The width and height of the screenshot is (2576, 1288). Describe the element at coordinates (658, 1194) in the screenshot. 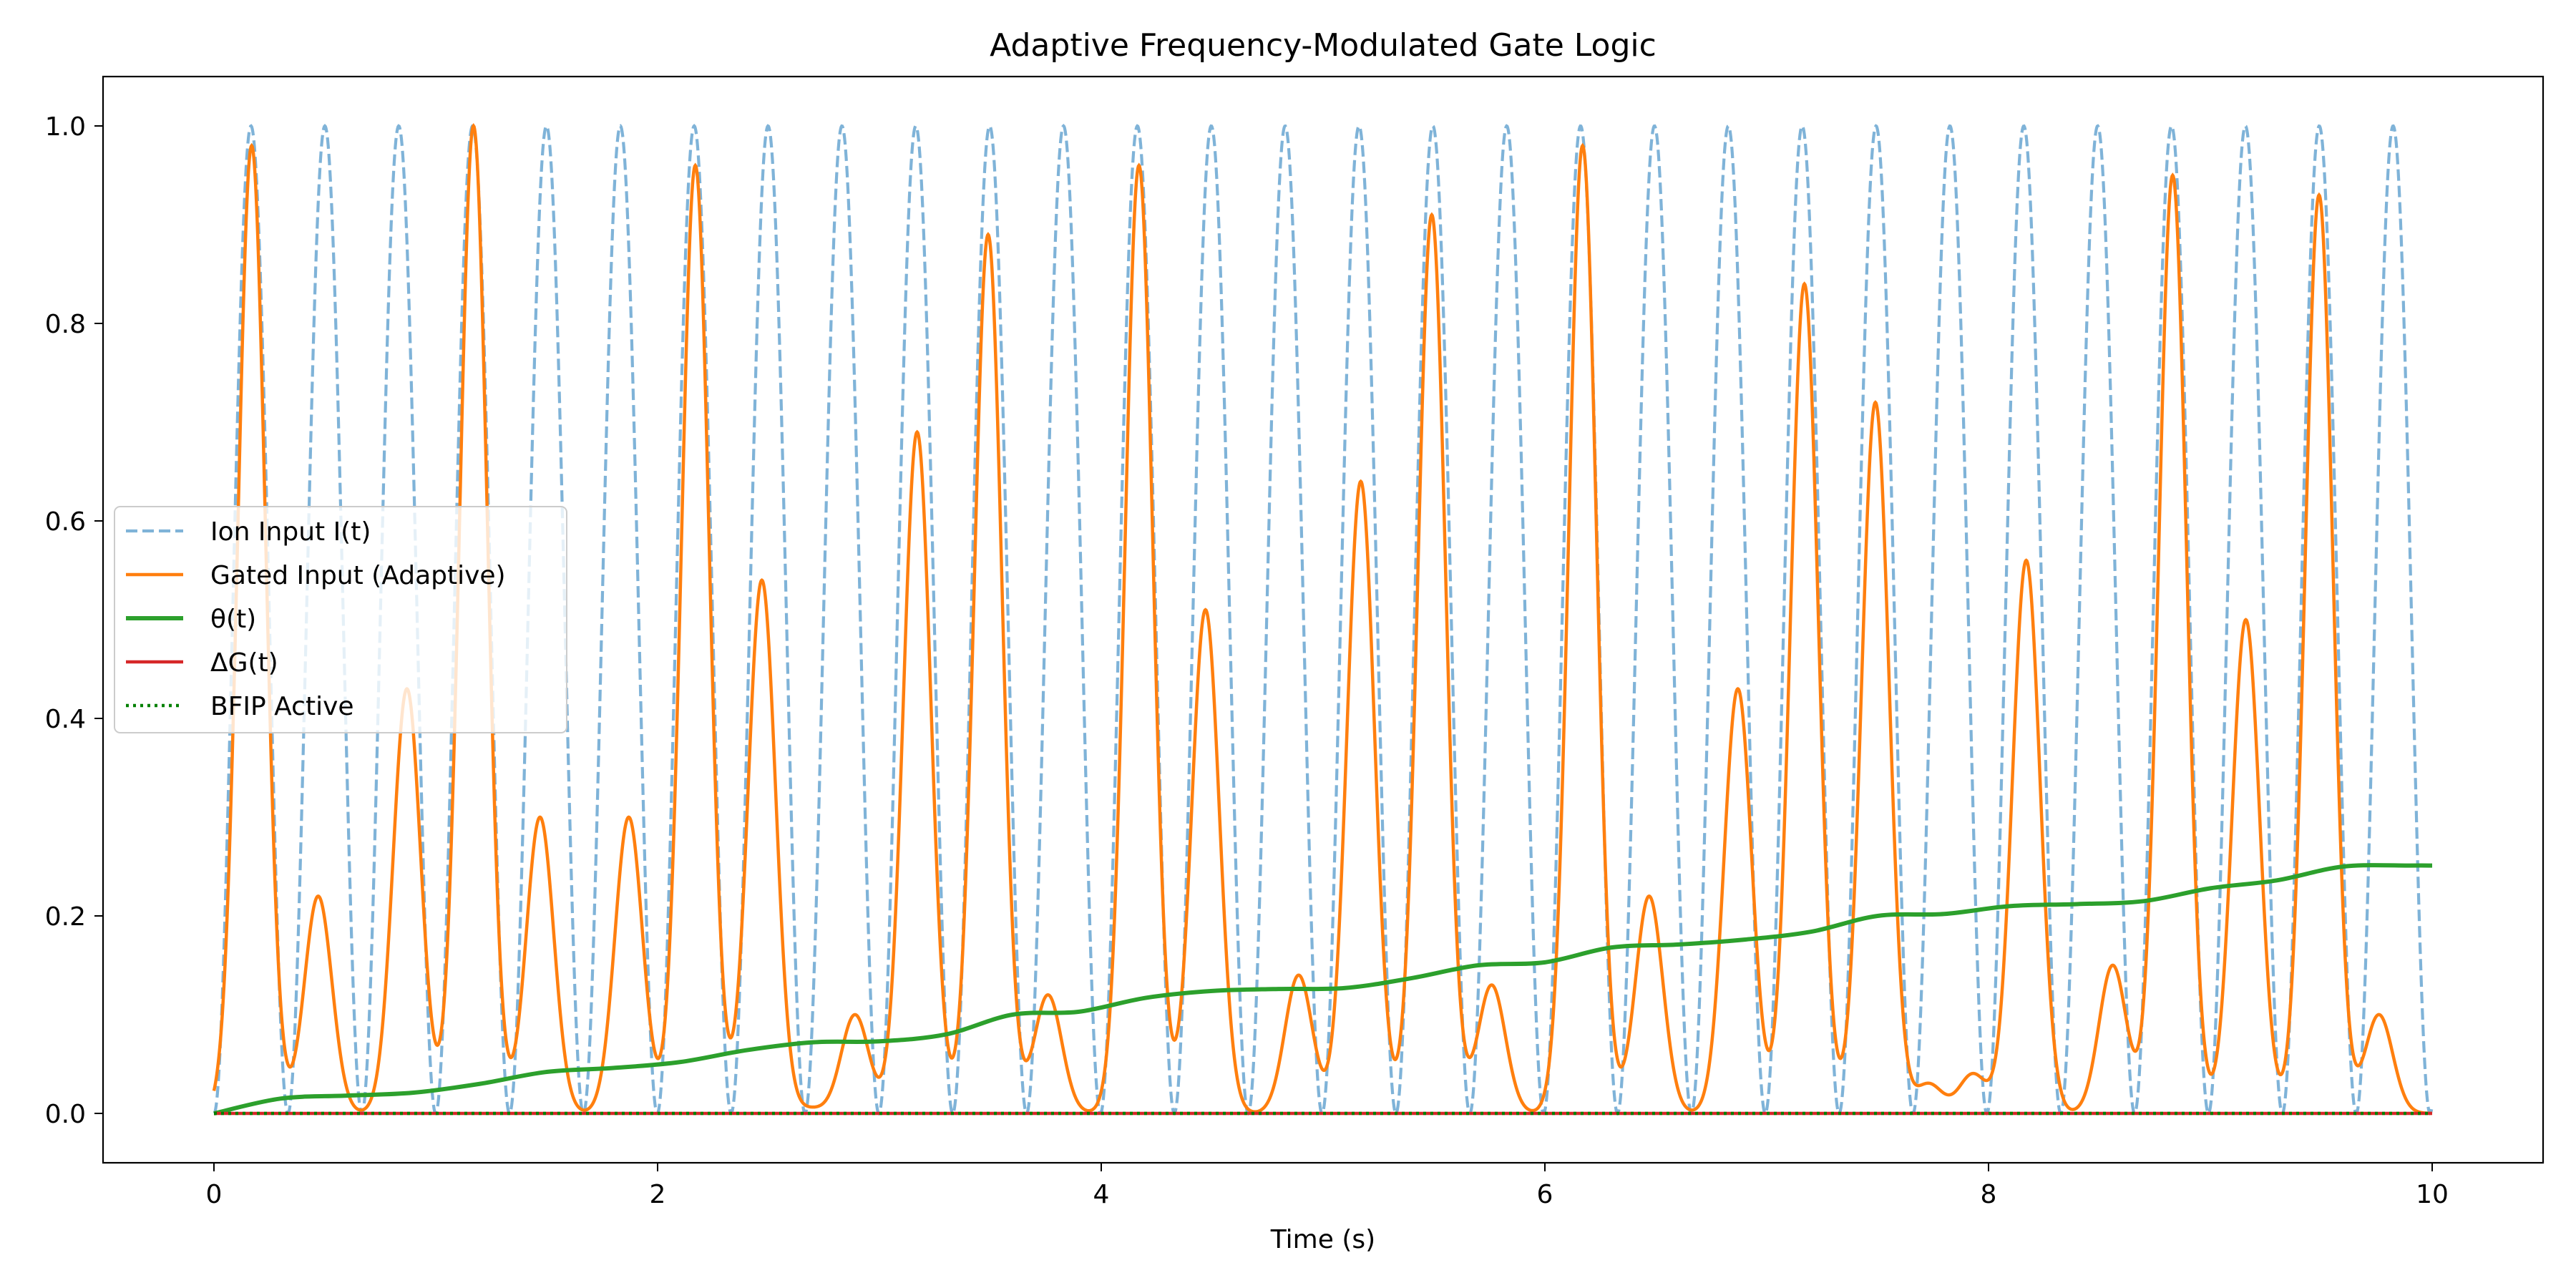

I see `x-tick-label: 2` at that location.